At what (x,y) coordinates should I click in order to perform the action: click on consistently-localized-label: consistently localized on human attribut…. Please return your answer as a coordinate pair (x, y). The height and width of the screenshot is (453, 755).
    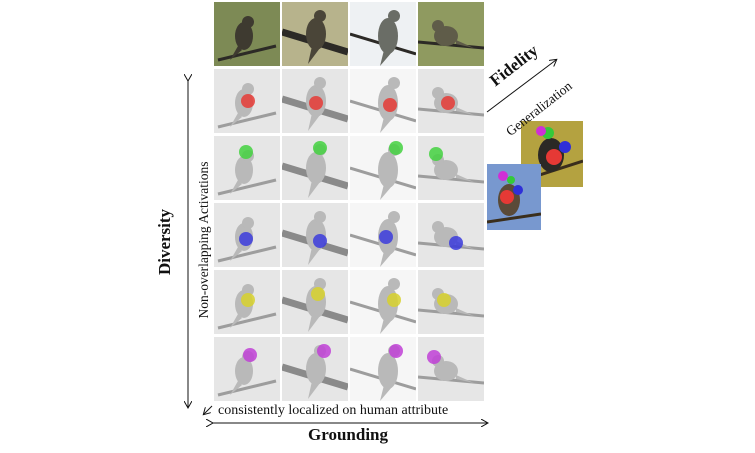
    Looking at the image, I should click on (333, 410).